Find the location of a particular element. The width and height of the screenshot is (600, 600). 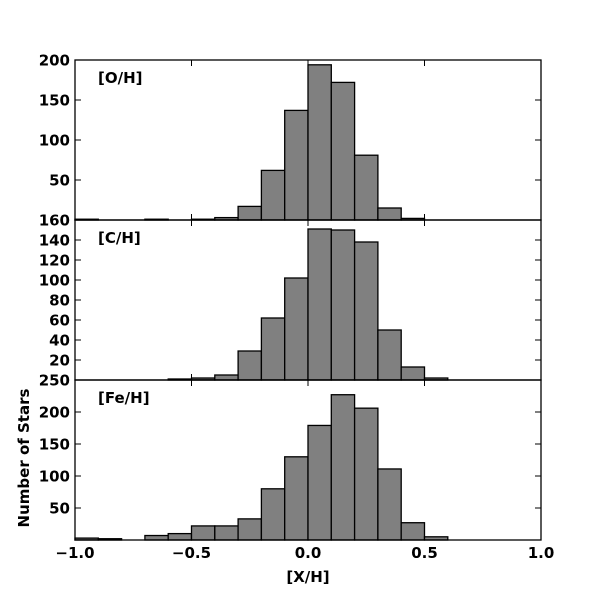

x-tick-label: 1.0 is located at coordinates (541, 553).